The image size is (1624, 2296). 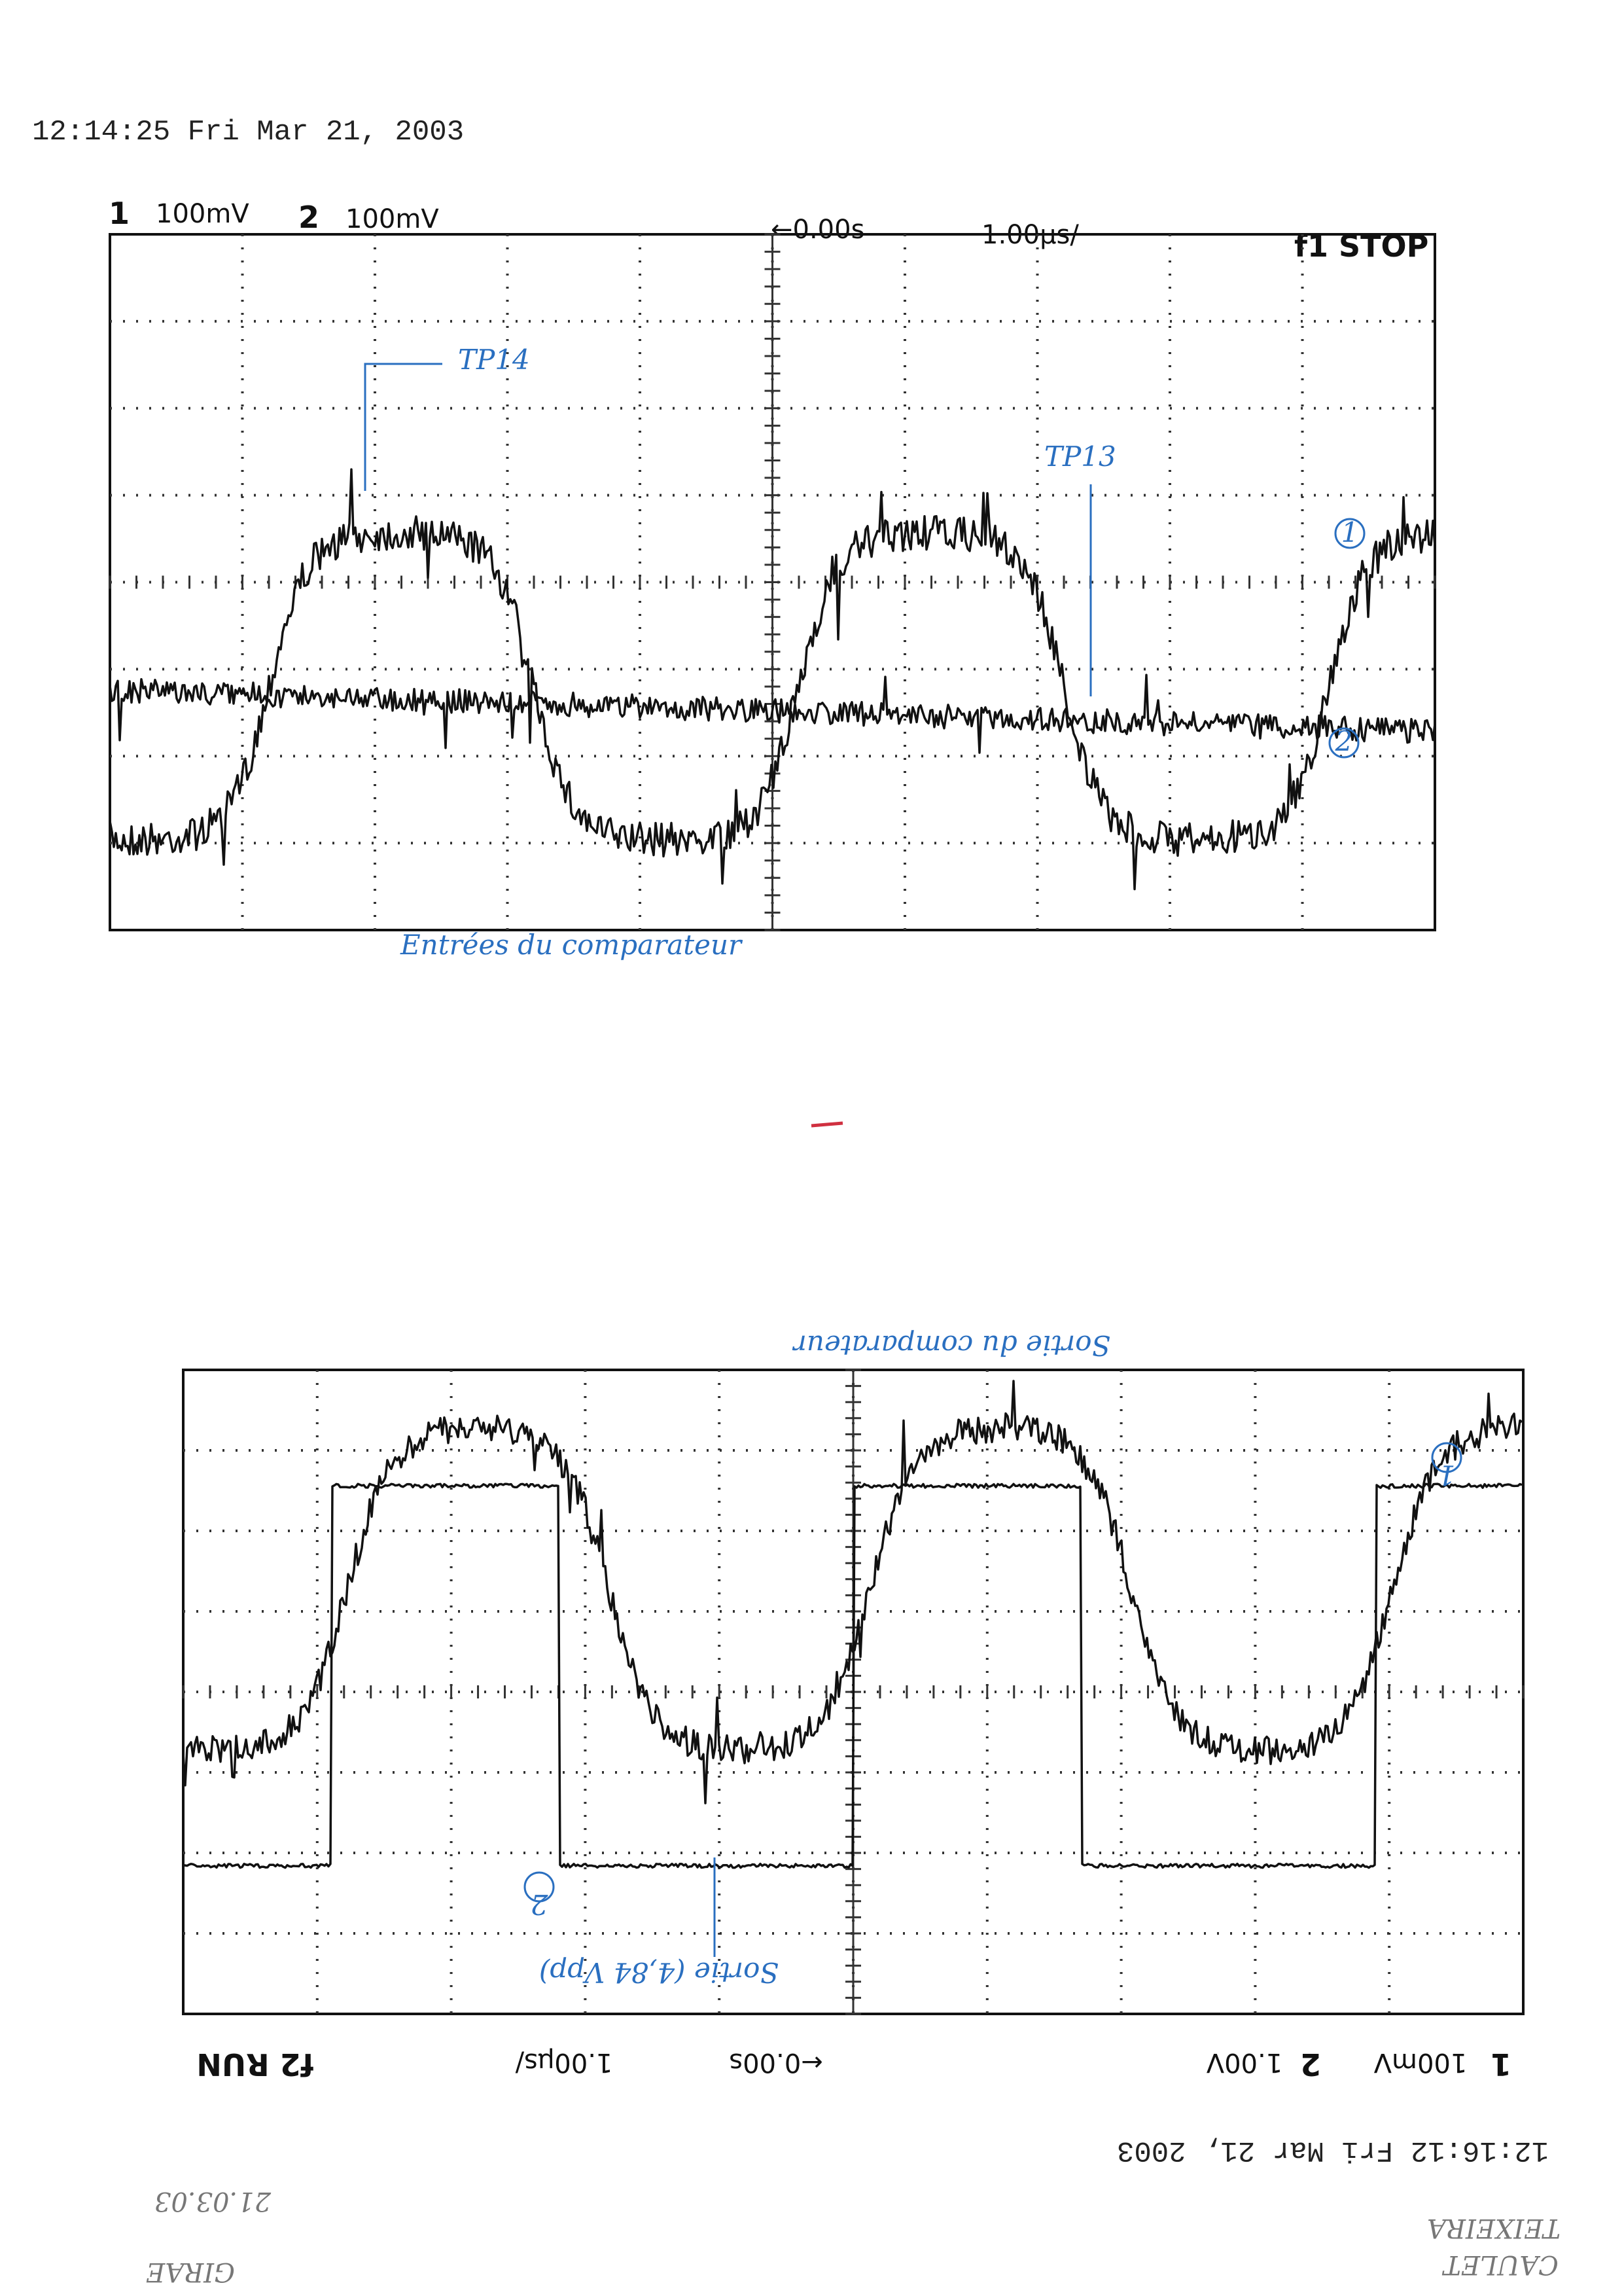 What do you see at coordinates (494, 360) in the screenshot?
I see `annotation: TP14` at bounding box center [494, 360].